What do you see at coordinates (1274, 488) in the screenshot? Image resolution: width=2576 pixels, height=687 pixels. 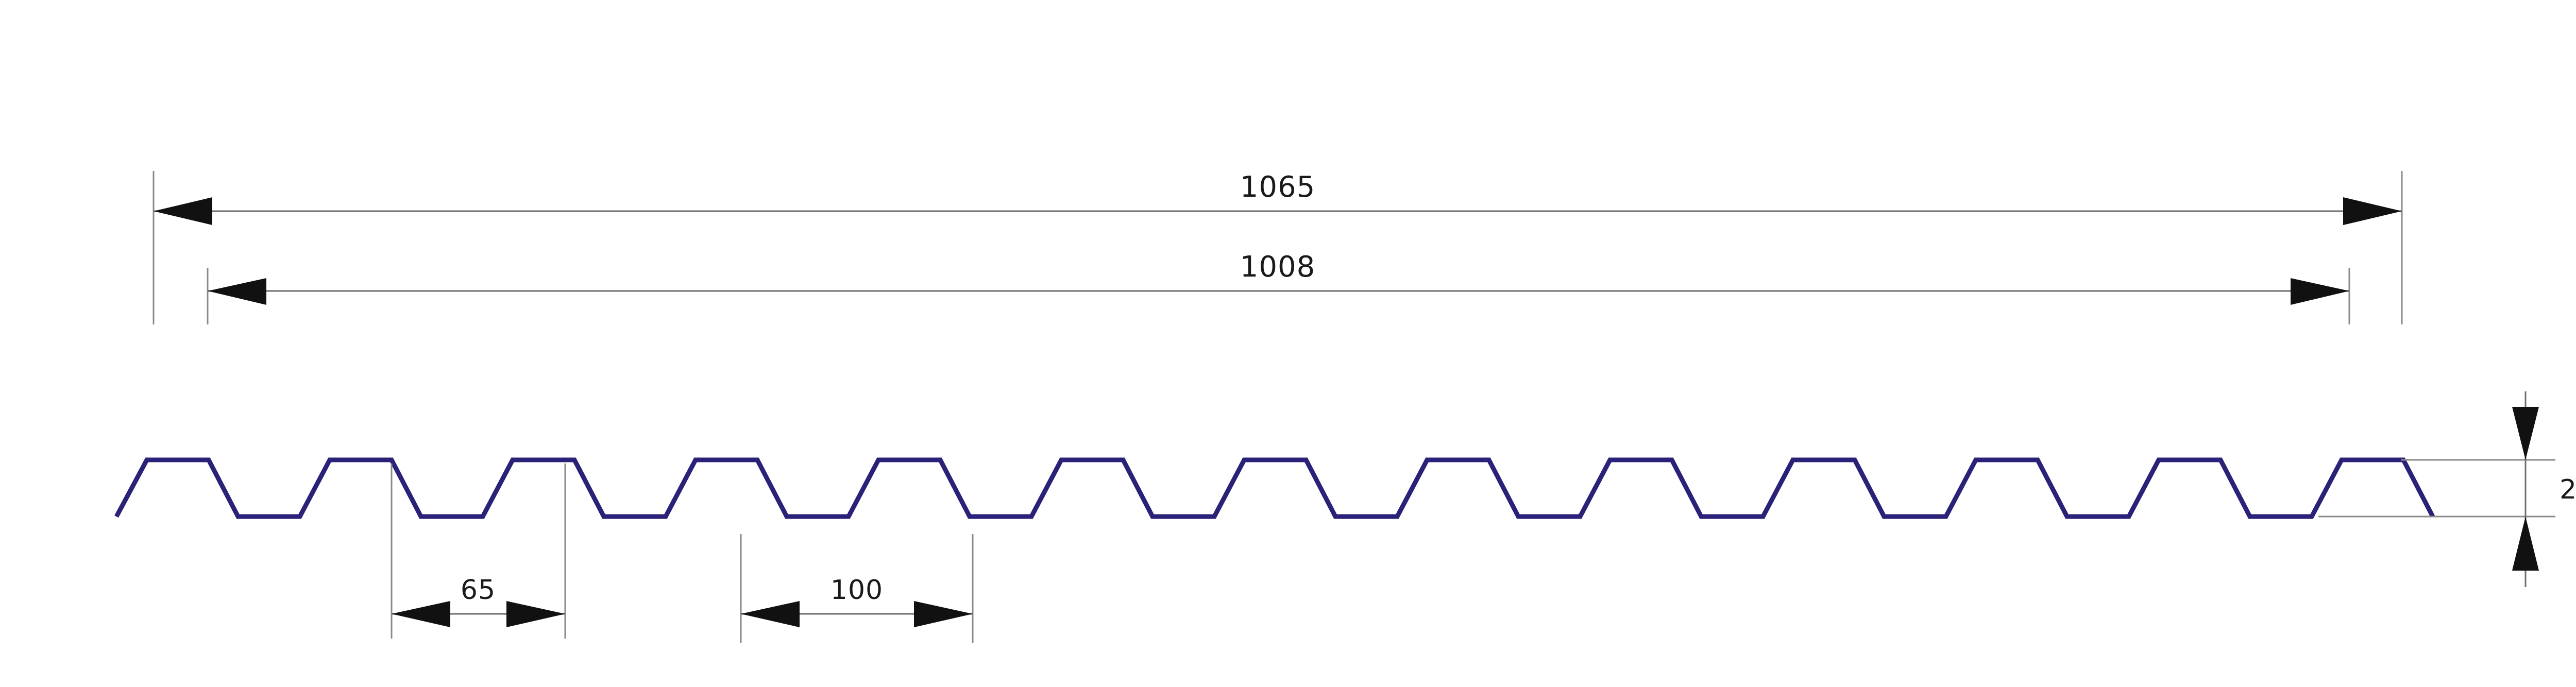 I see `sheet-profile-path` at bounding box center [1274, 488].